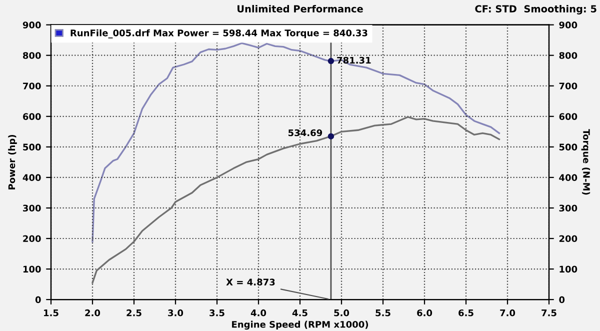  Describe the element at coordinates (92, 312) in the screenshot. I see `x-tick-label: 2.0` at that location.